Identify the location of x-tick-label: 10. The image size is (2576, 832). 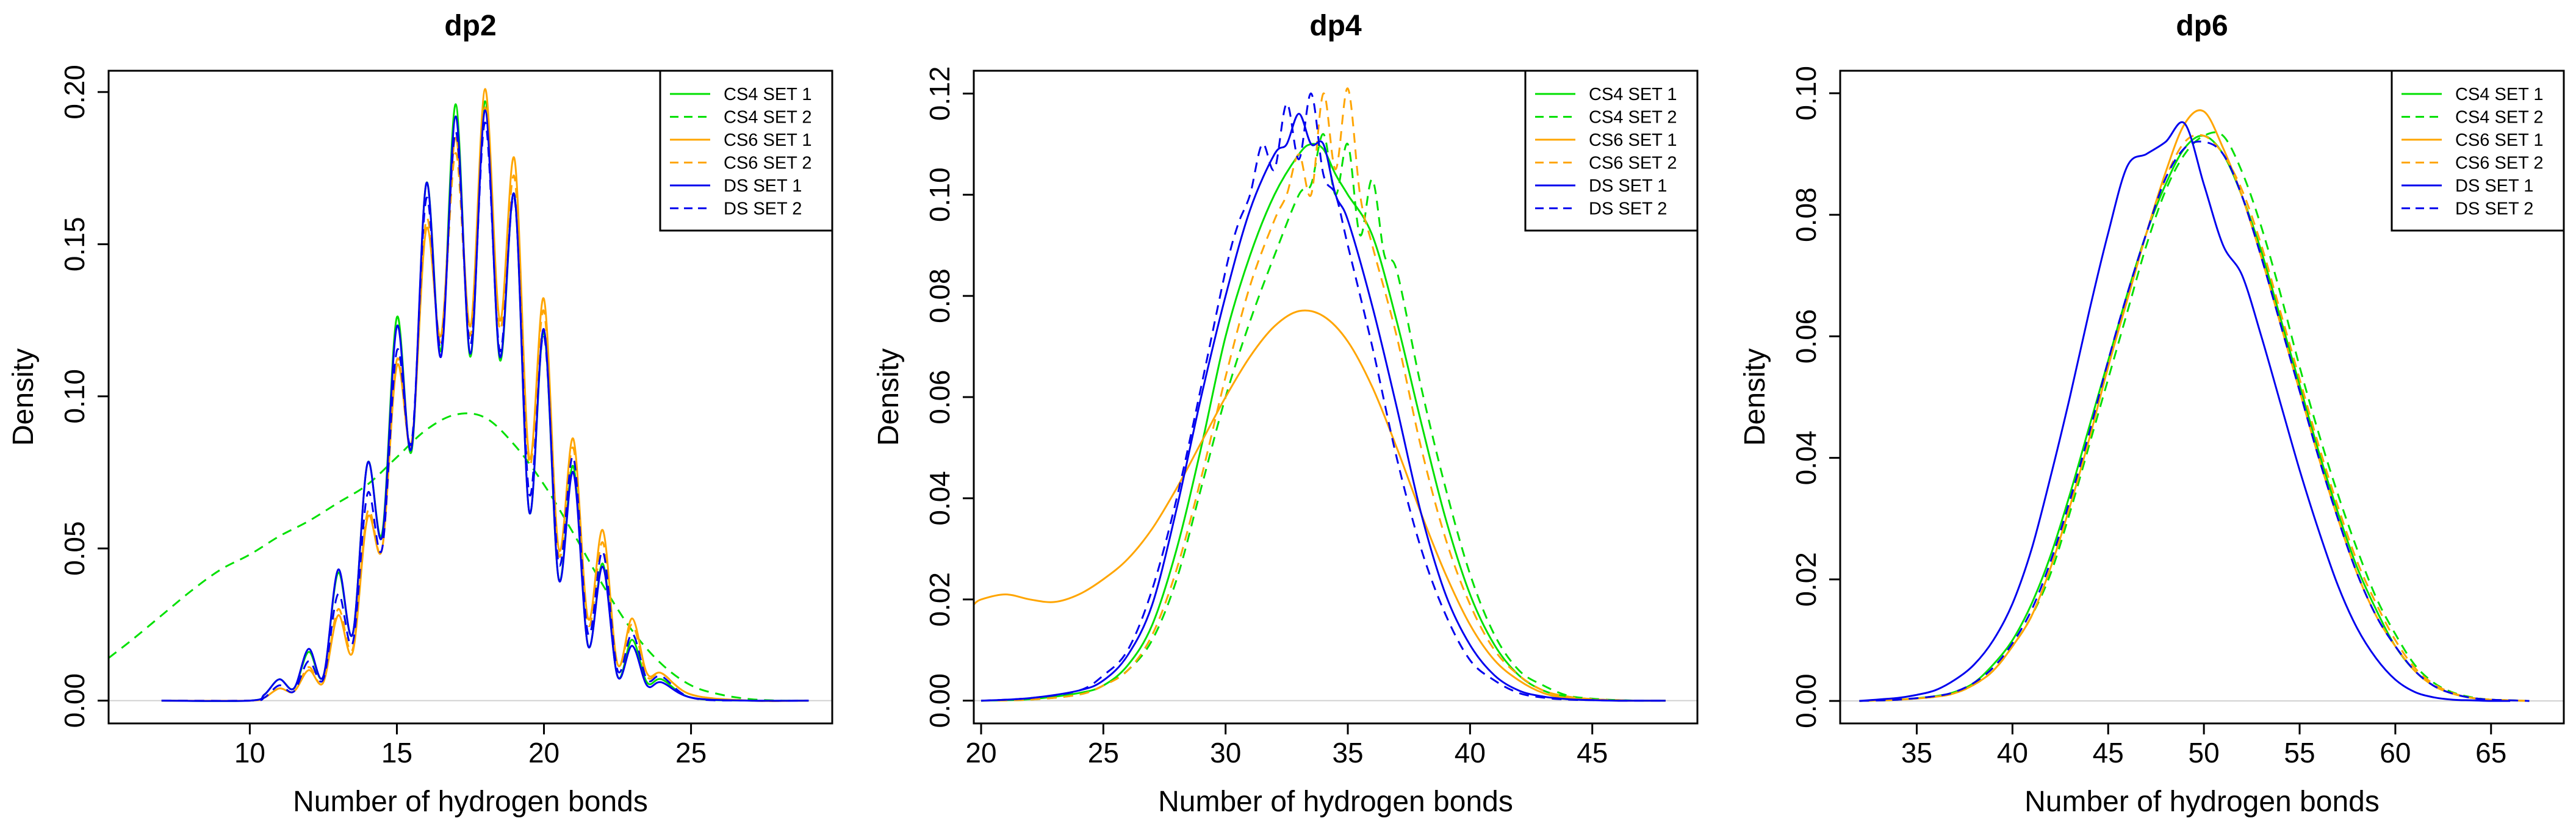
(249, 753).